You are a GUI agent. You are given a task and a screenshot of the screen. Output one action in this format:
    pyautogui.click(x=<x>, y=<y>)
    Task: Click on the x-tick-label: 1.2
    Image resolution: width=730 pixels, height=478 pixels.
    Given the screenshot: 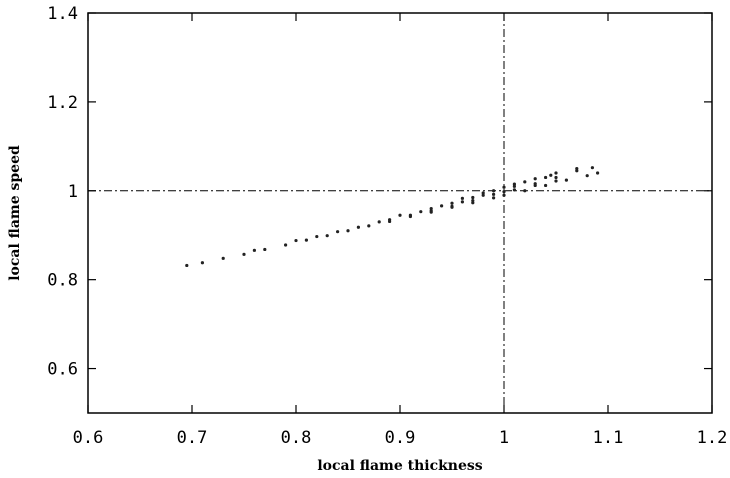 What is the action you would take?
    pyautogui.click(x=712, y=438)
    